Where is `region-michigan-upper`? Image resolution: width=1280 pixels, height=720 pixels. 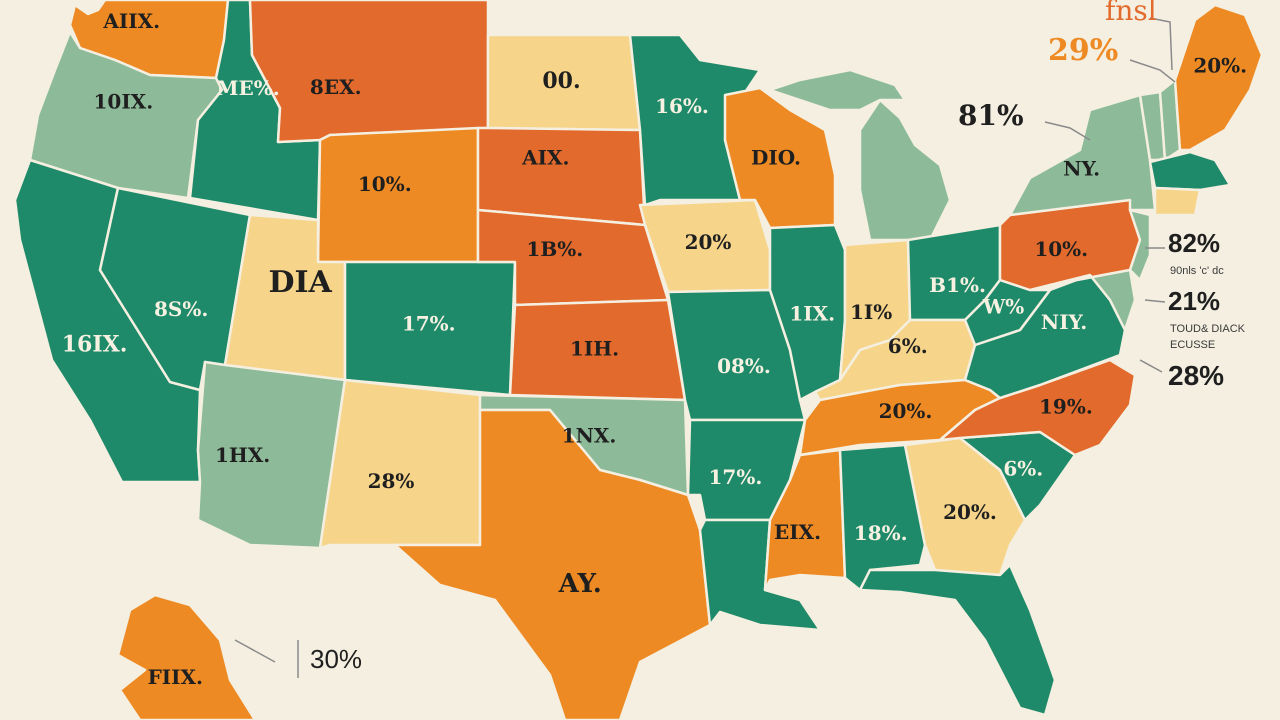
region-michigan-upper is located at coordinates (837, 90).